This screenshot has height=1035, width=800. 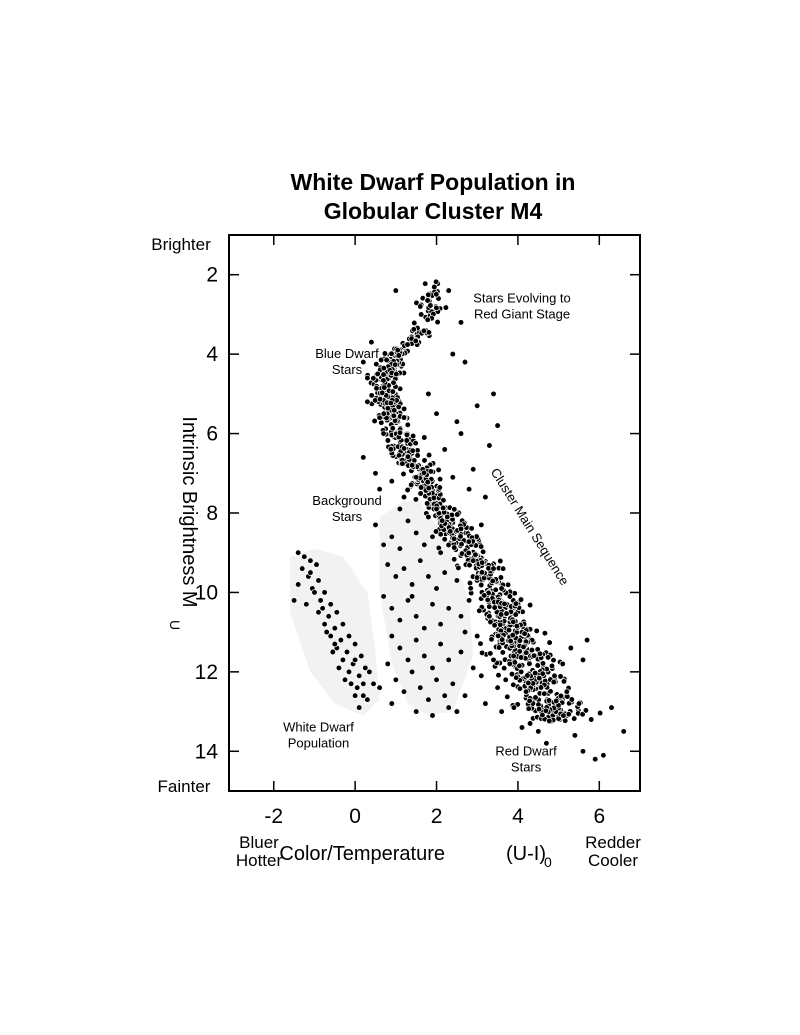 I want to click on annotation-background-line-1: Background, so click(x=346, y=500).